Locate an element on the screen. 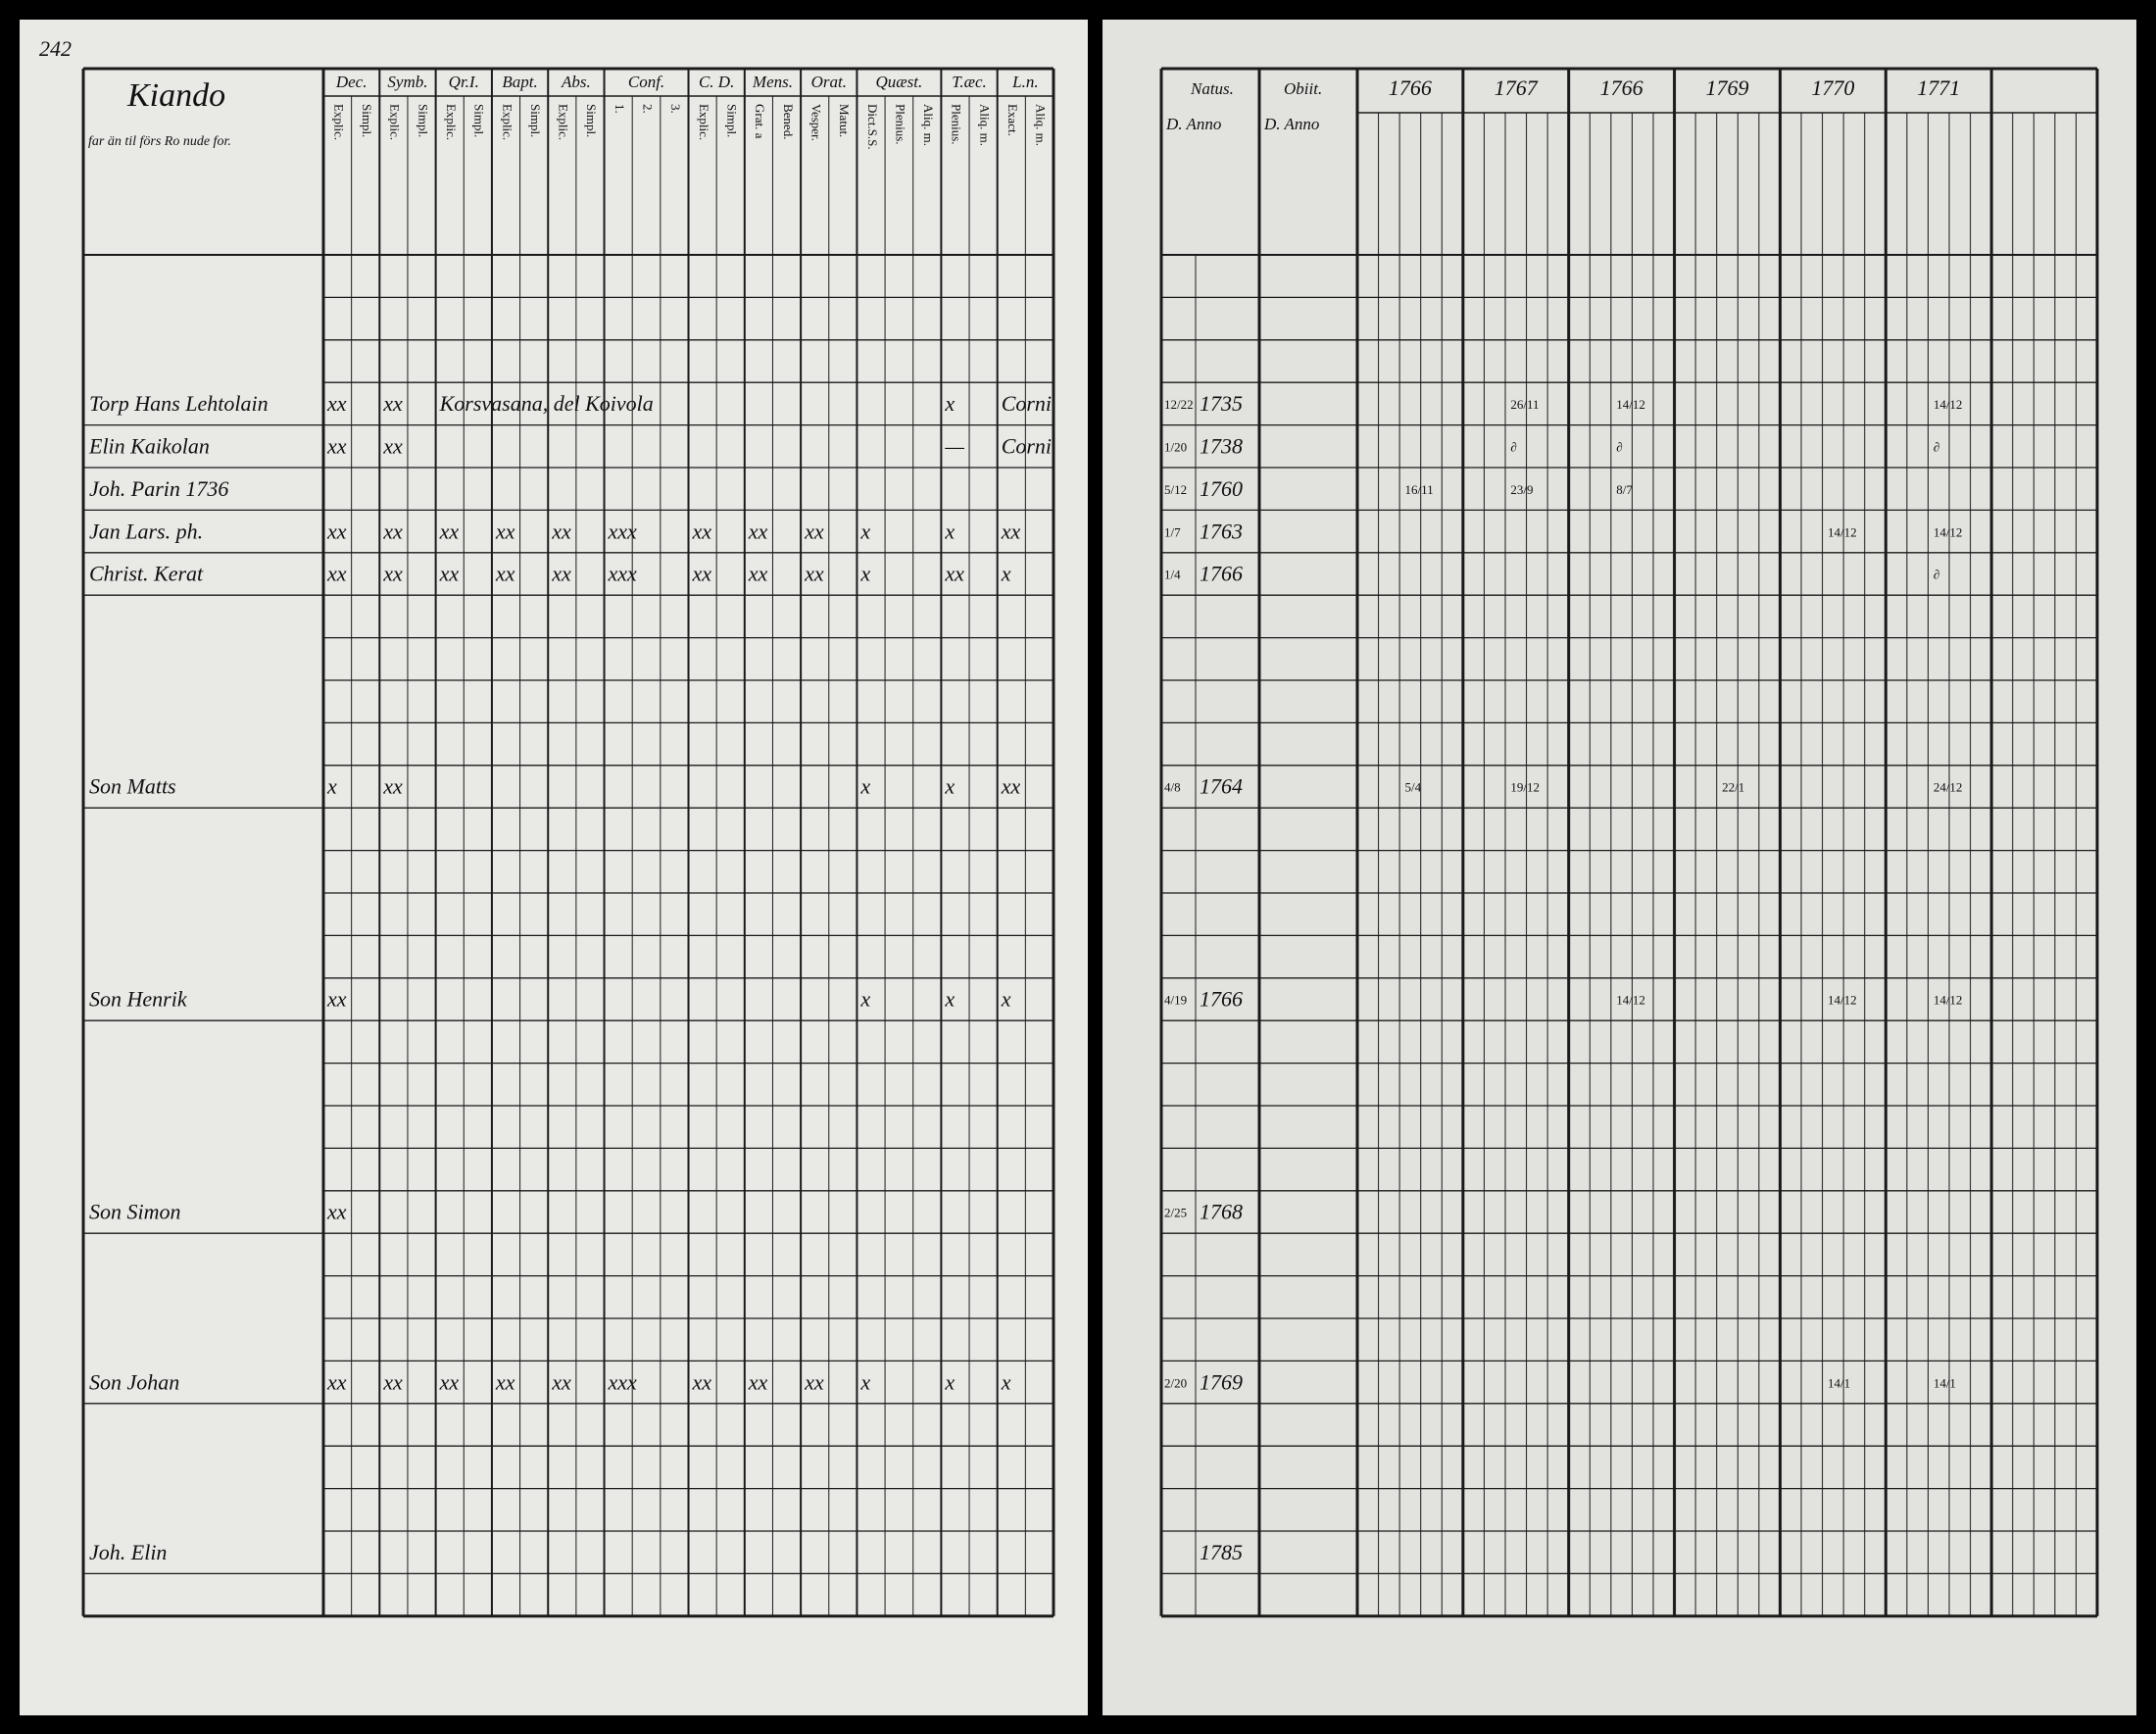  column-title: Orat. is located at coordinates (829, 82).